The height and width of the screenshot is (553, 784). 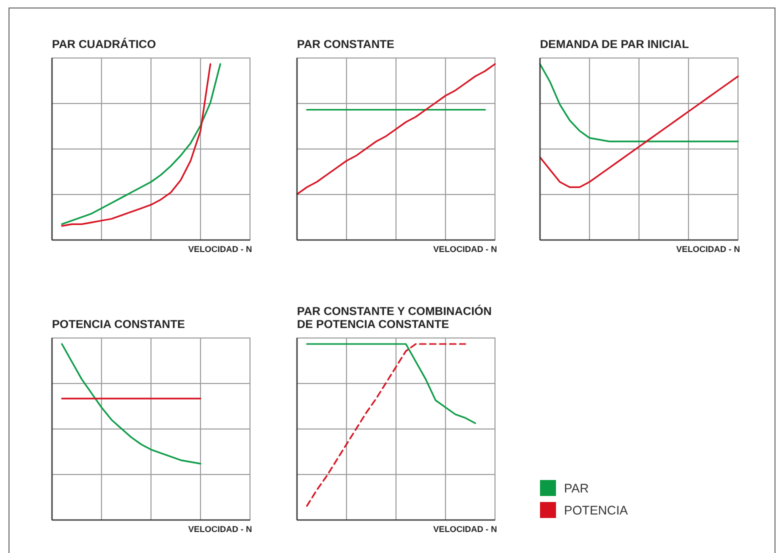 I want to click on chart-title: DEMANDA DE PAR INICIAL, so click(x=614, y=45).